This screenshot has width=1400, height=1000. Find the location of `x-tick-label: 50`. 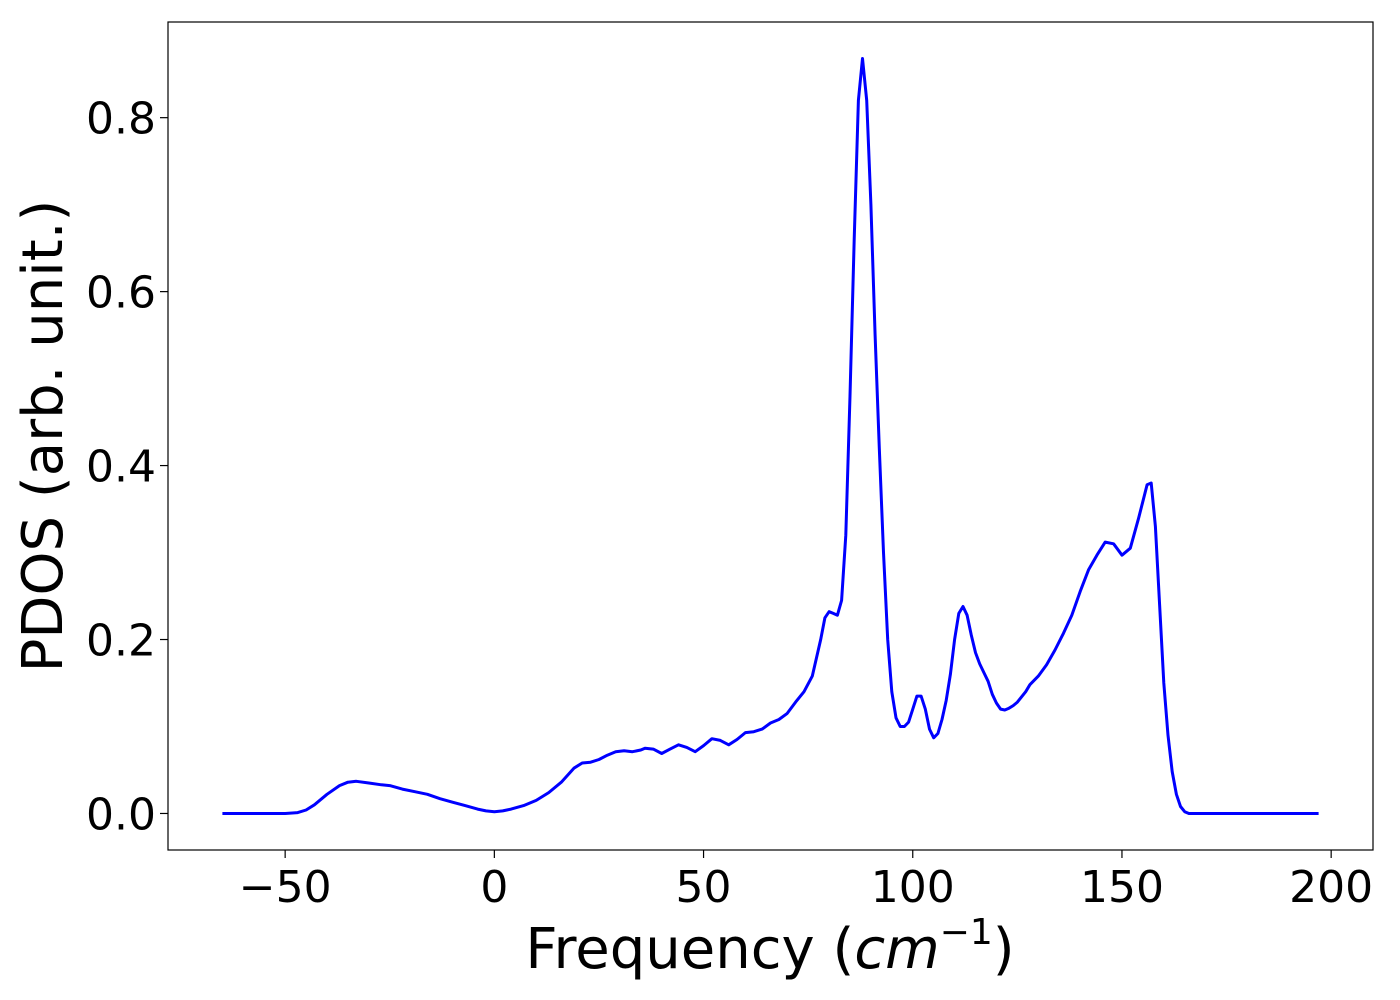

x-tick-label: 50 is located at coordinates (704, 887).